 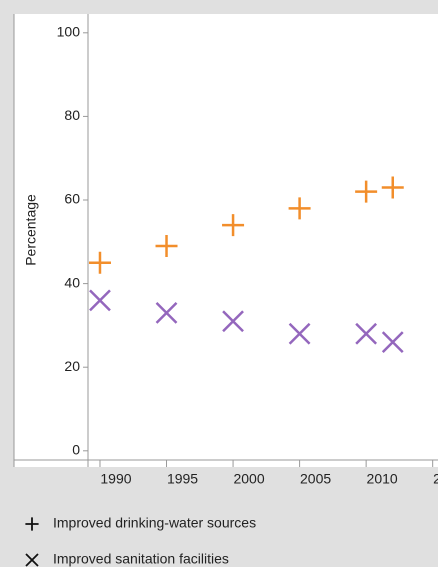 What do you see at coordinates (72, 282) in the screenshot?
I see `y-tick-label: 40` at bounding box center [72, 282].